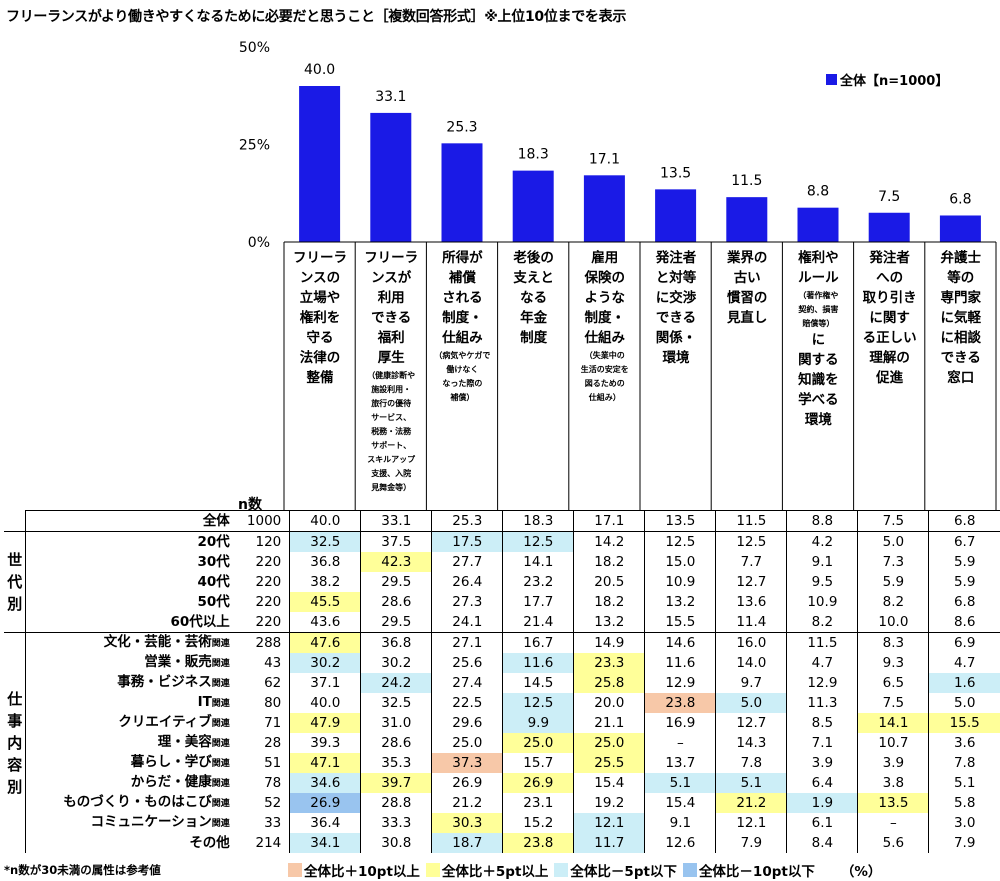  What do you see at coordinates (391, 358) in the screenshot?
I see `category-line: 厚生` at bounding box center [391, 358].